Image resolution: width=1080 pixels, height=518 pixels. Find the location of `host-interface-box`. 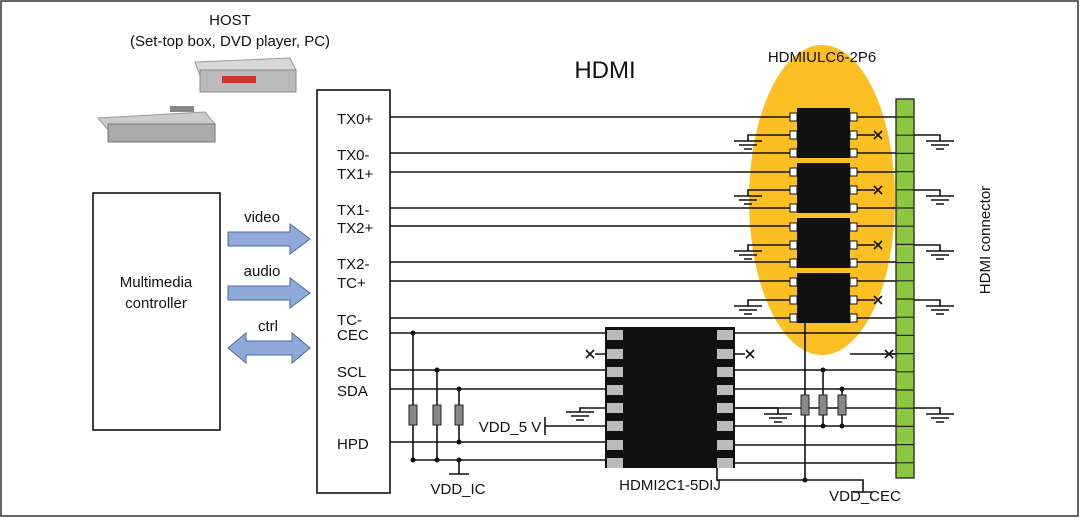

host-interface-box is located at coordinates (353, 291).